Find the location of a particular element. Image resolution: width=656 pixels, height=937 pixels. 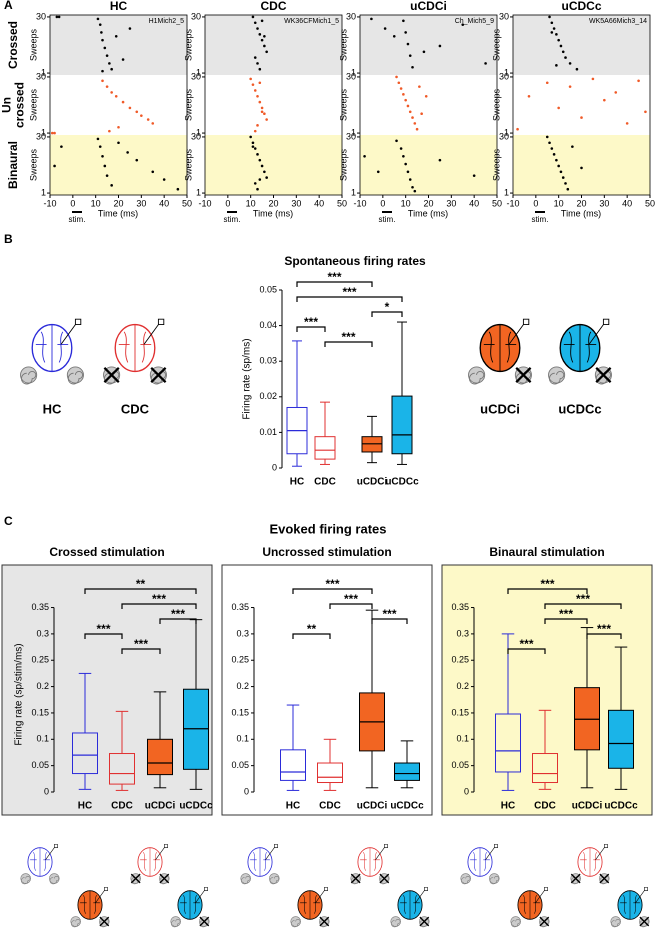

category-label: HC is located at coordinates (297, 482).